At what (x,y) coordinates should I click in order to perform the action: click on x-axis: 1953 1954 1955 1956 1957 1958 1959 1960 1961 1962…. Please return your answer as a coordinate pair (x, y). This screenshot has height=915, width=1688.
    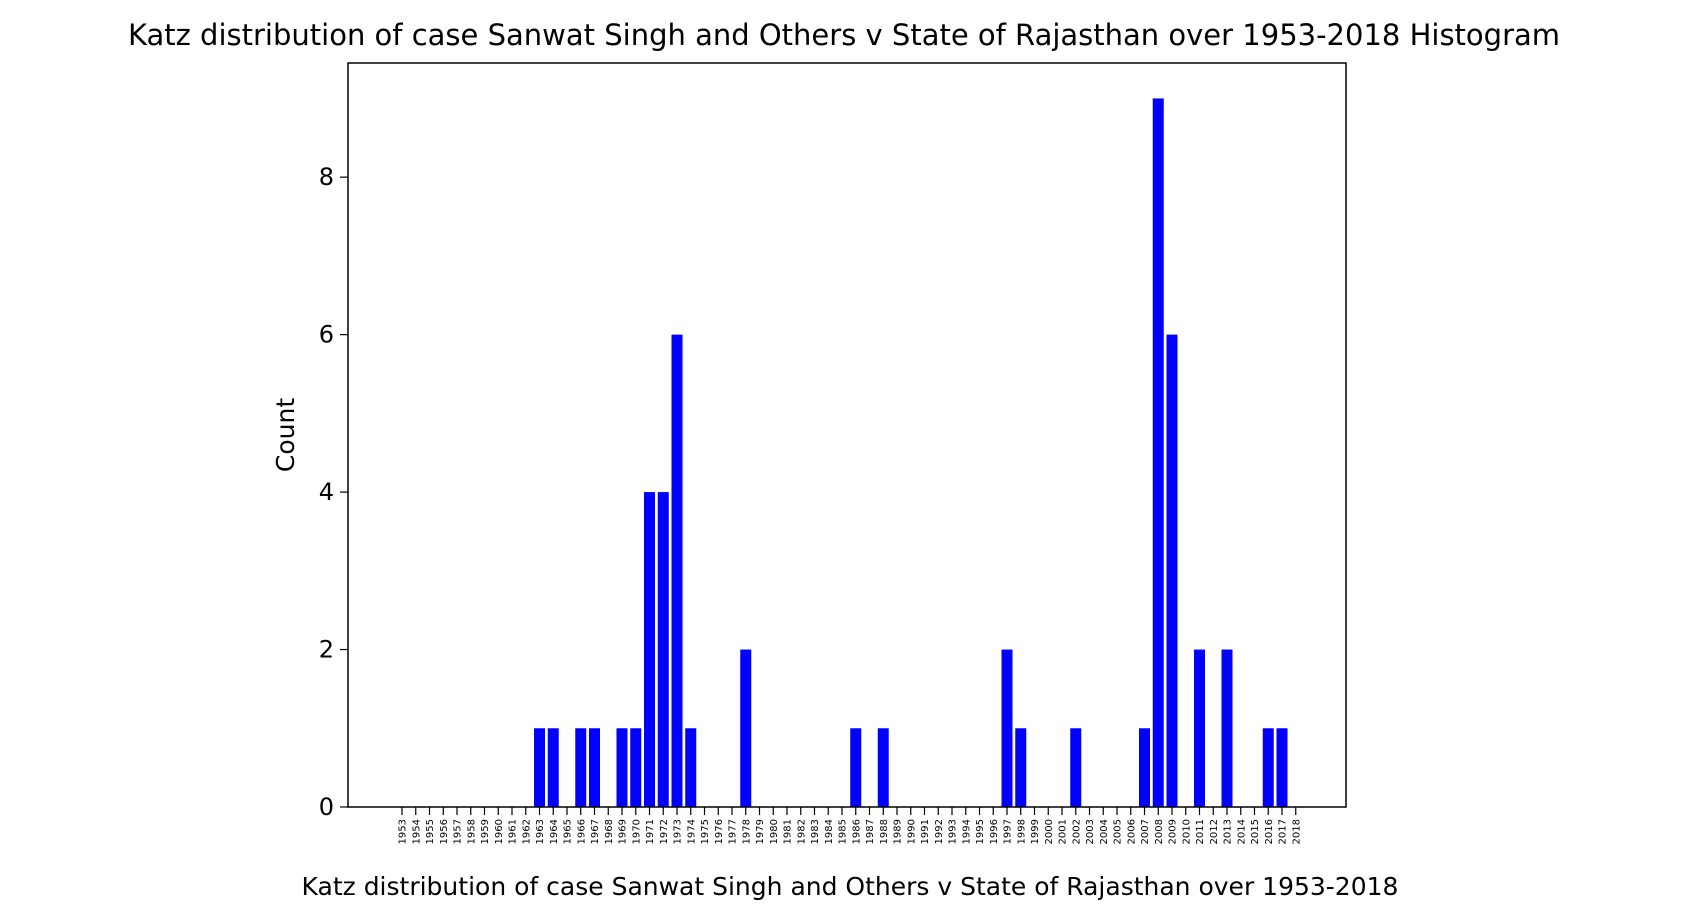
    Looking at the image, I should click on (850, 825).